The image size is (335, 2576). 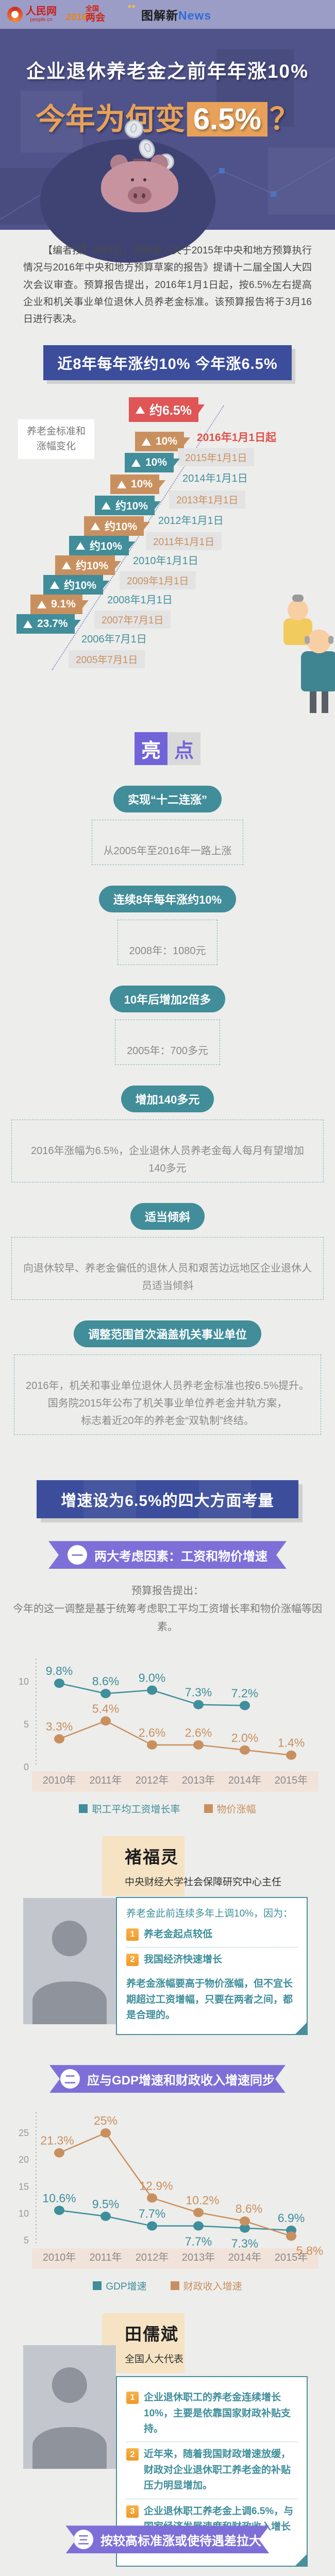 What do you see at coordinates (215, 479) in the screenshot?
I see `effective-date-label: 2014年1月1日` at bounding box center [215, 479].